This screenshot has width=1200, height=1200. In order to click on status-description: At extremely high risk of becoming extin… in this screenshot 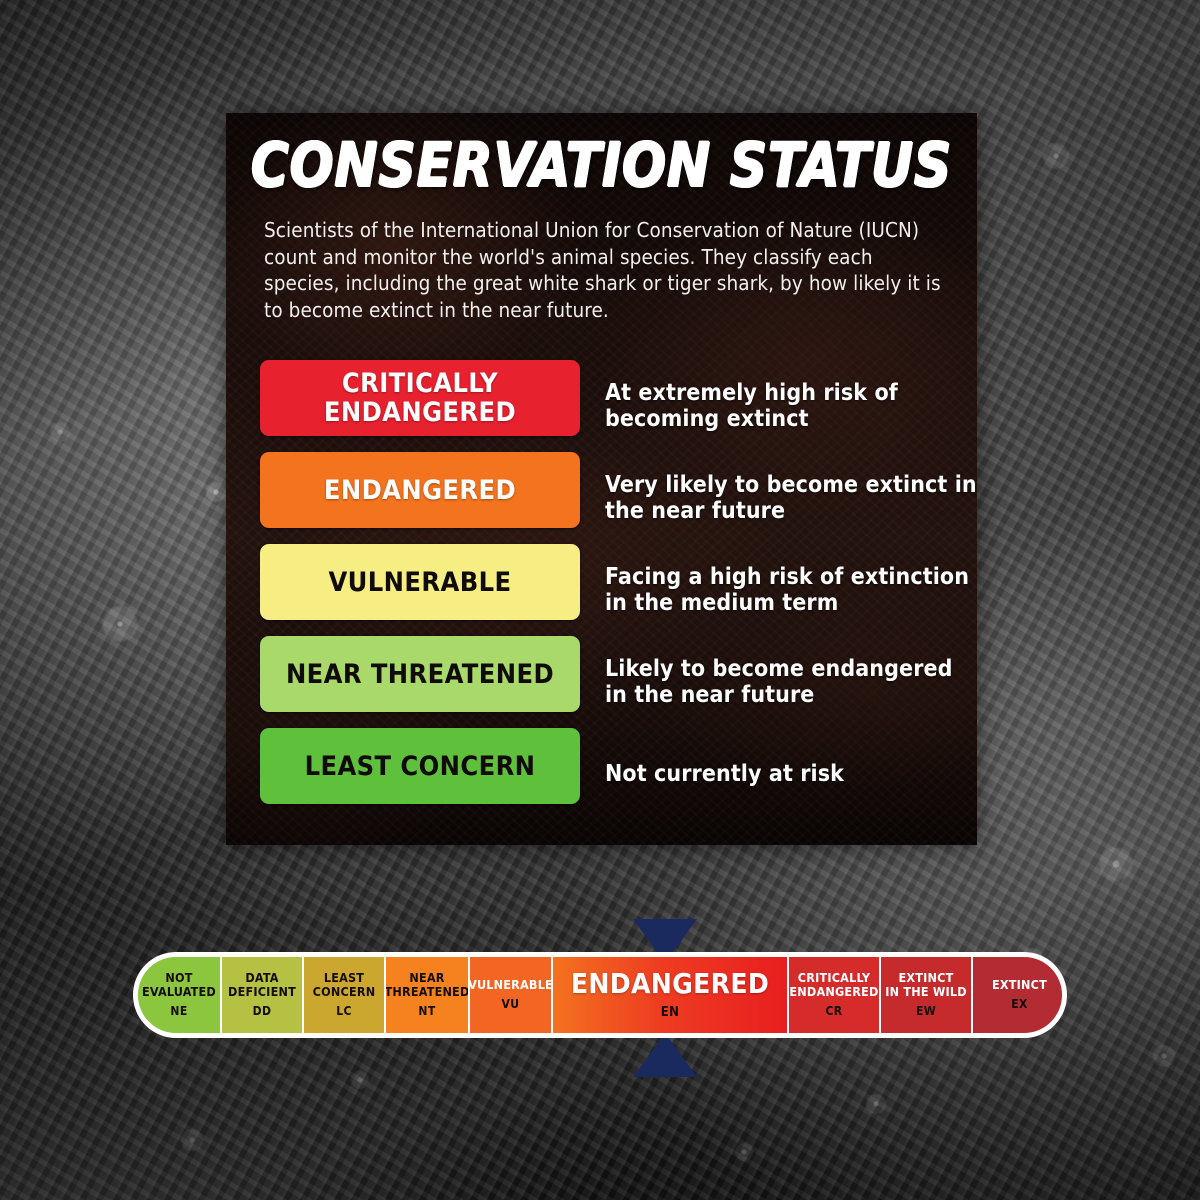, I will do `click(751, 406)`.